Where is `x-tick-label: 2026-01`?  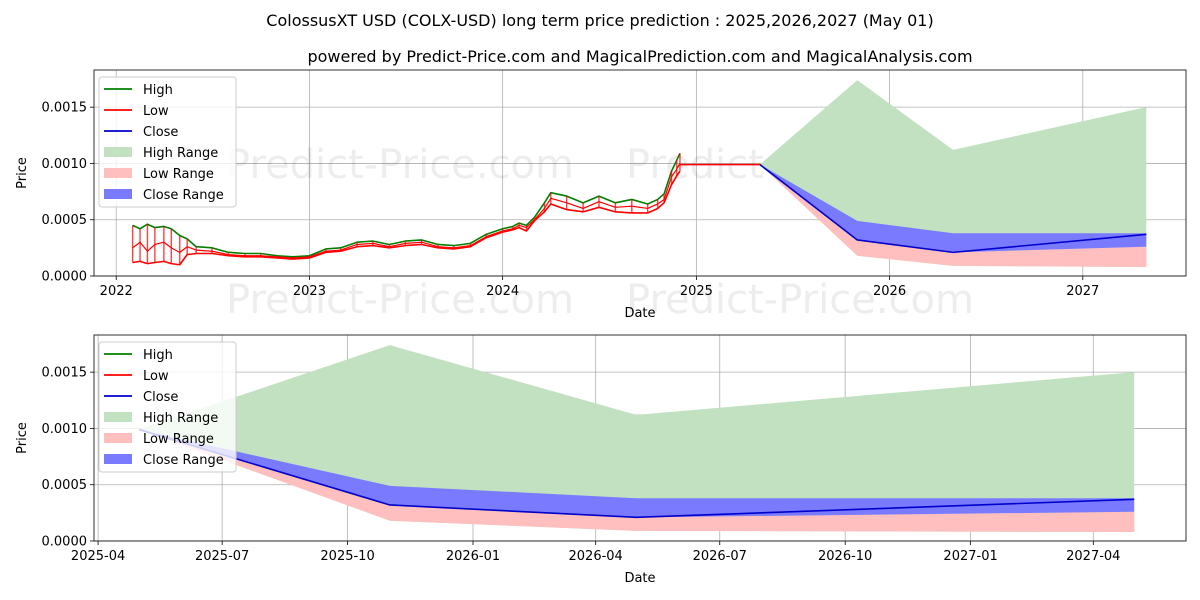
x-tick-label: 2026-01 is located at coordinates (473, 556).